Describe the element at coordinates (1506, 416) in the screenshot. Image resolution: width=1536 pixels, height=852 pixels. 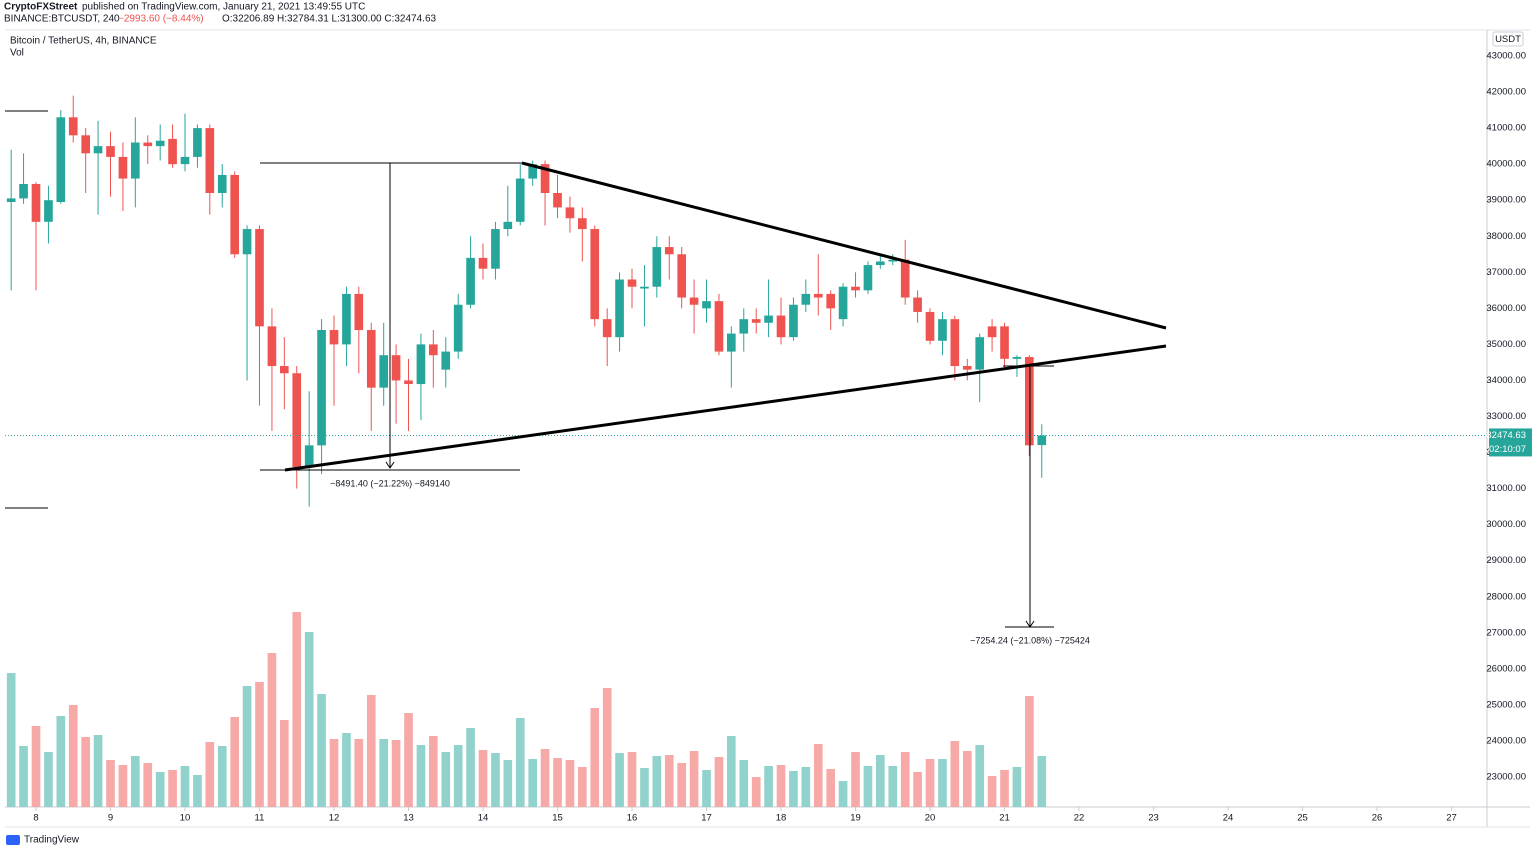
I see `y-tick-label: 33000.00` at that location.